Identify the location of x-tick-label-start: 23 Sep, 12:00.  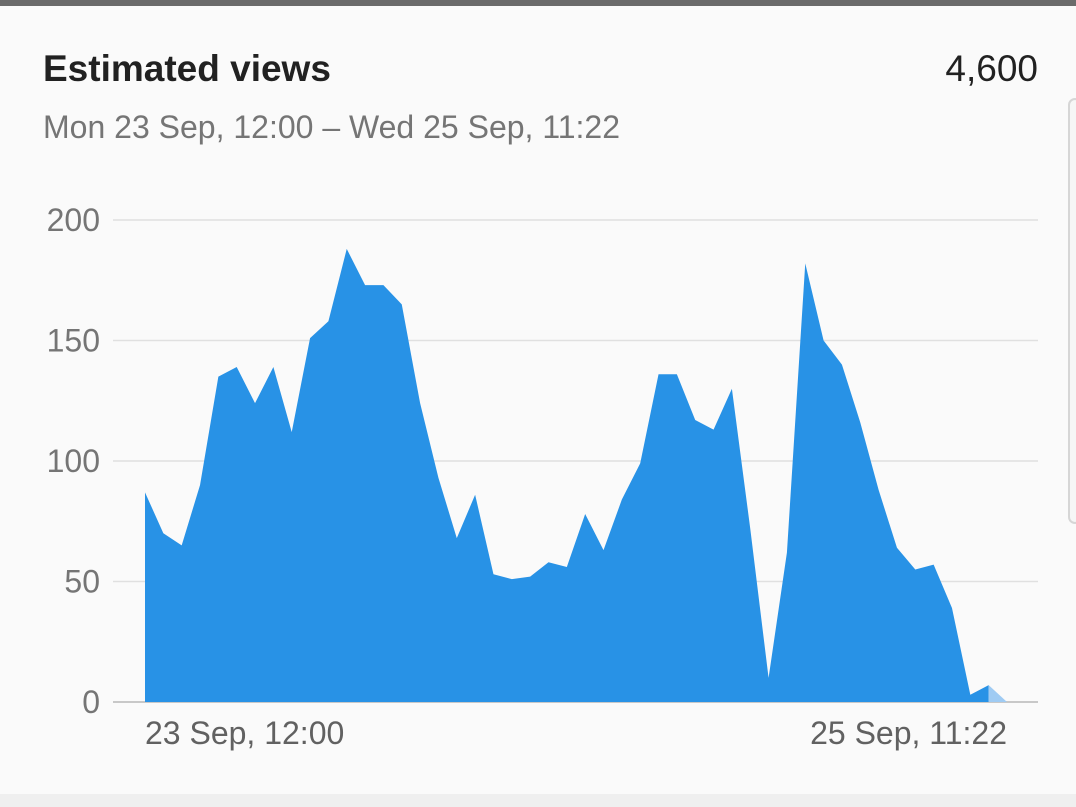
(244, 733).